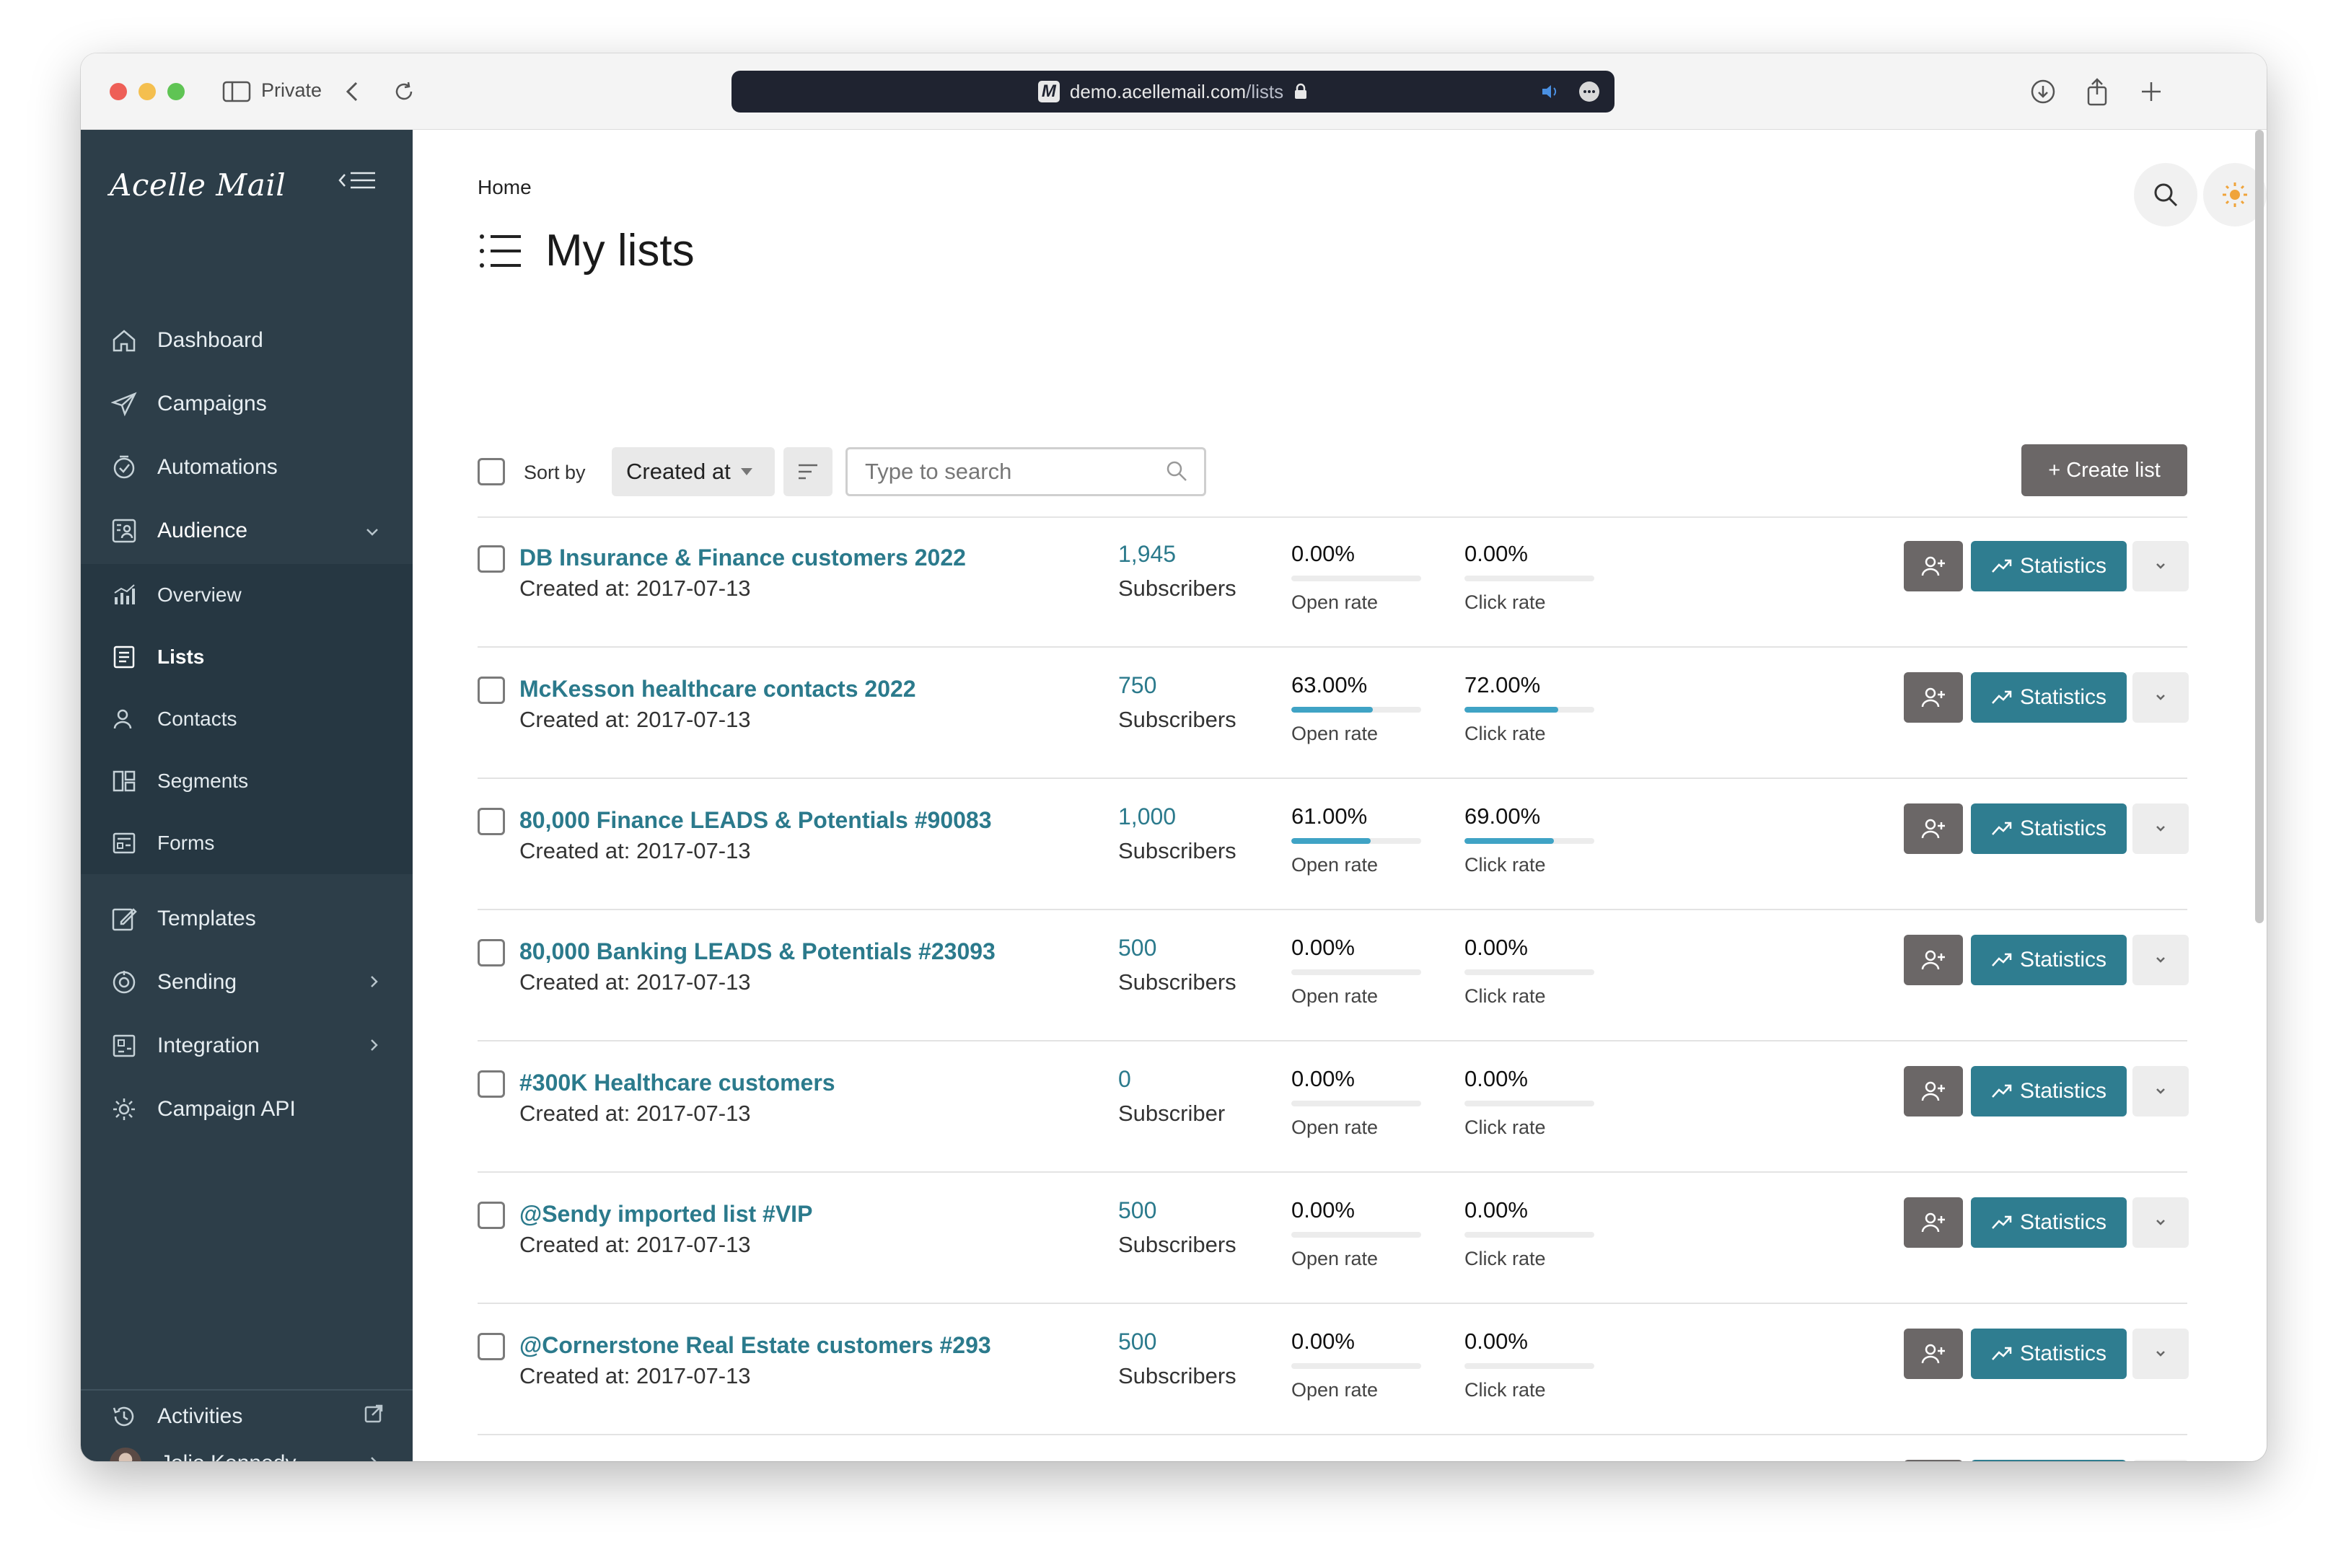 Image resolution: width=2346 pixels, height=1568 pixels. I want to click on list-name-link: @Cornerstone Real Estate customers #293, so click(755, 1345).